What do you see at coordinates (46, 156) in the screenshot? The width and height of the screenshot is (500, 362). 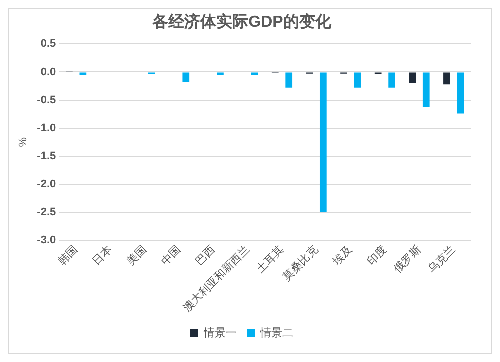 I see `y-tick-label: -1.5` at bounding box center [46, 156].